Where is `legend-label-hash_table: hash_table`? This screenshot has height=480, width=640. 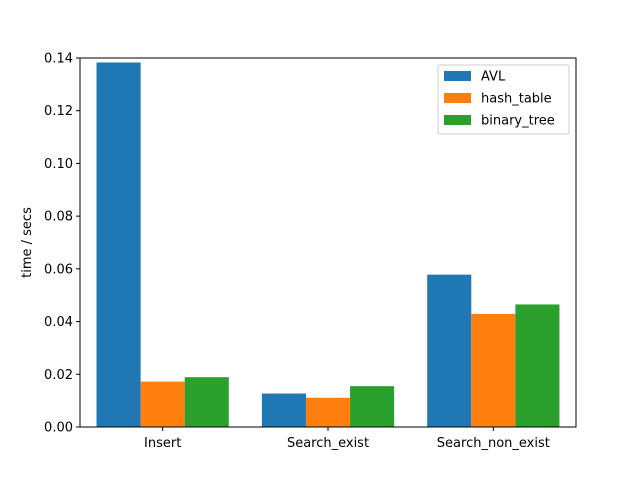 legend-label-hash_table: hash_table is located at coordinates (516, 99).